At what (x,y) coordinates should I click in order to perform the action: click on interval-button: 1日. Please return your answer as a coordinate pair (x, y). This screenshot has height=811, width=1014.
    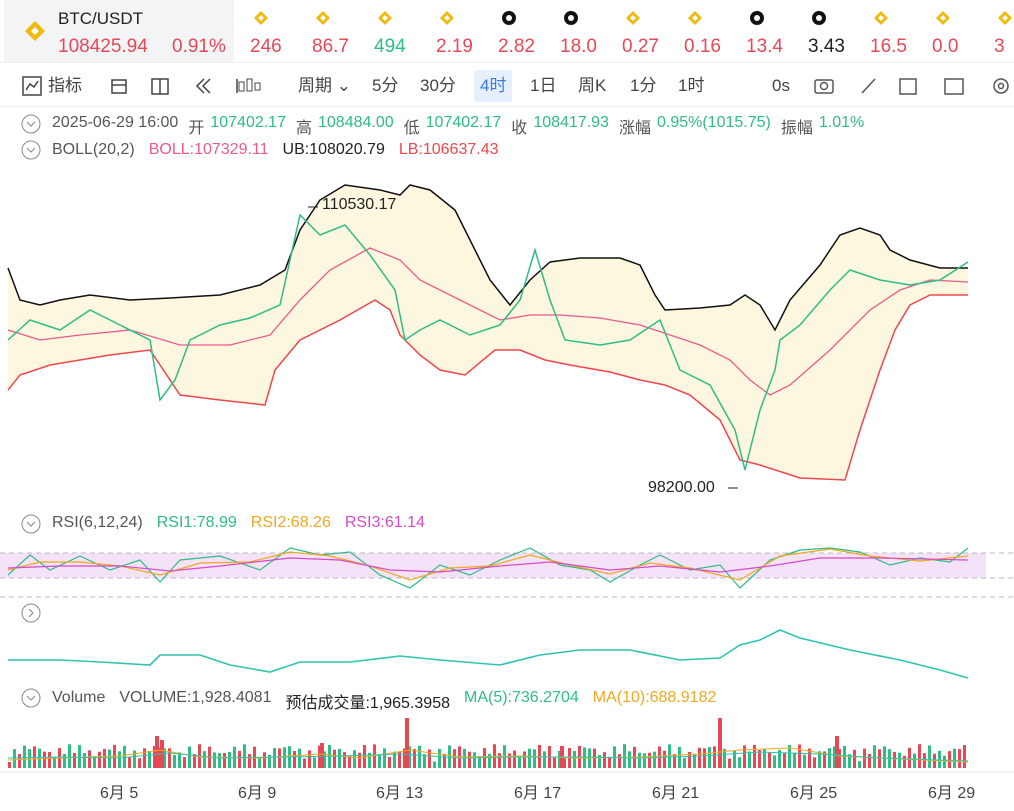
    Looking at the image, I should click on (543, 85).